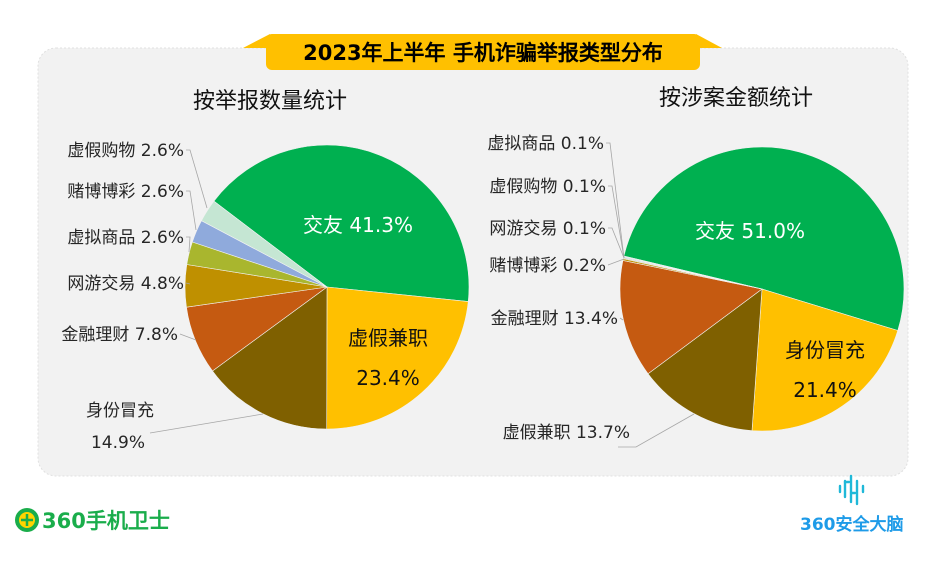  What do you see at coordinates (851, 490) in the screenshot?
I see `soundwave-icon` at bounding box center [851, 490].